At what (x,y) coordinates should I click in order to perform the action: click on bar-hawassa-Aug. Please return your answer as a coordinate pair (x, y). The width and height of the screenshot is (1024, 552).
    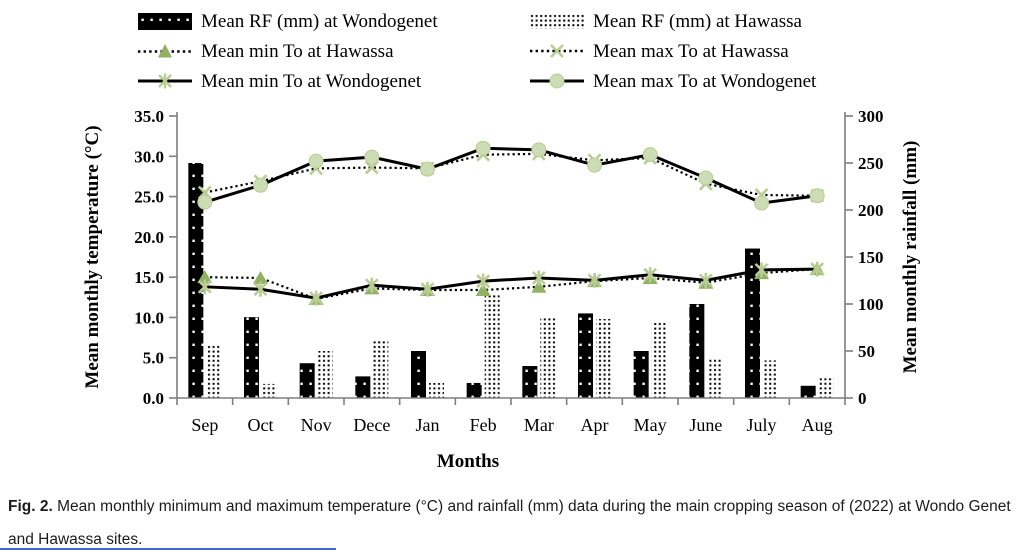
    Looking at the image, I should click on (826, 388).